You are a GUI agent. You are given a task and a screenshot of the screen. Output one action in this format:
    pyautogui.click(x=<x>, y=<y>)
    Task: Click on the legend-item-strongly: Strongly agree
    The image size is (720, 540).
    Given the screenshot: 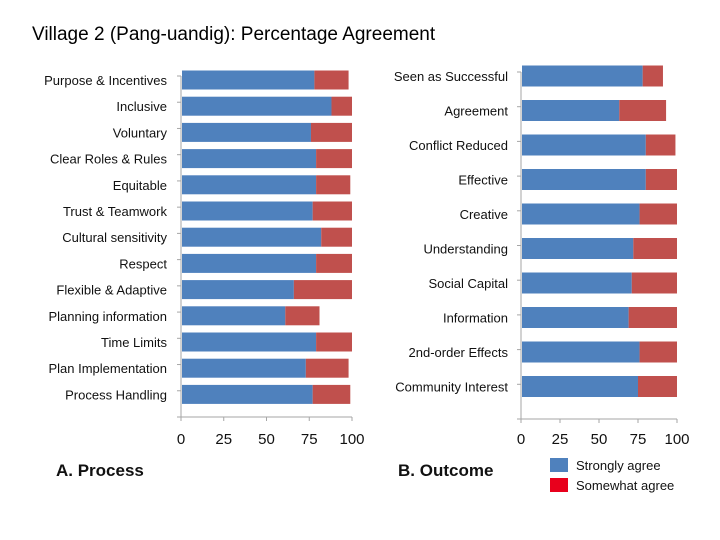 What is the action you would take?
    pyautogui.click(x=612, y=465)
    